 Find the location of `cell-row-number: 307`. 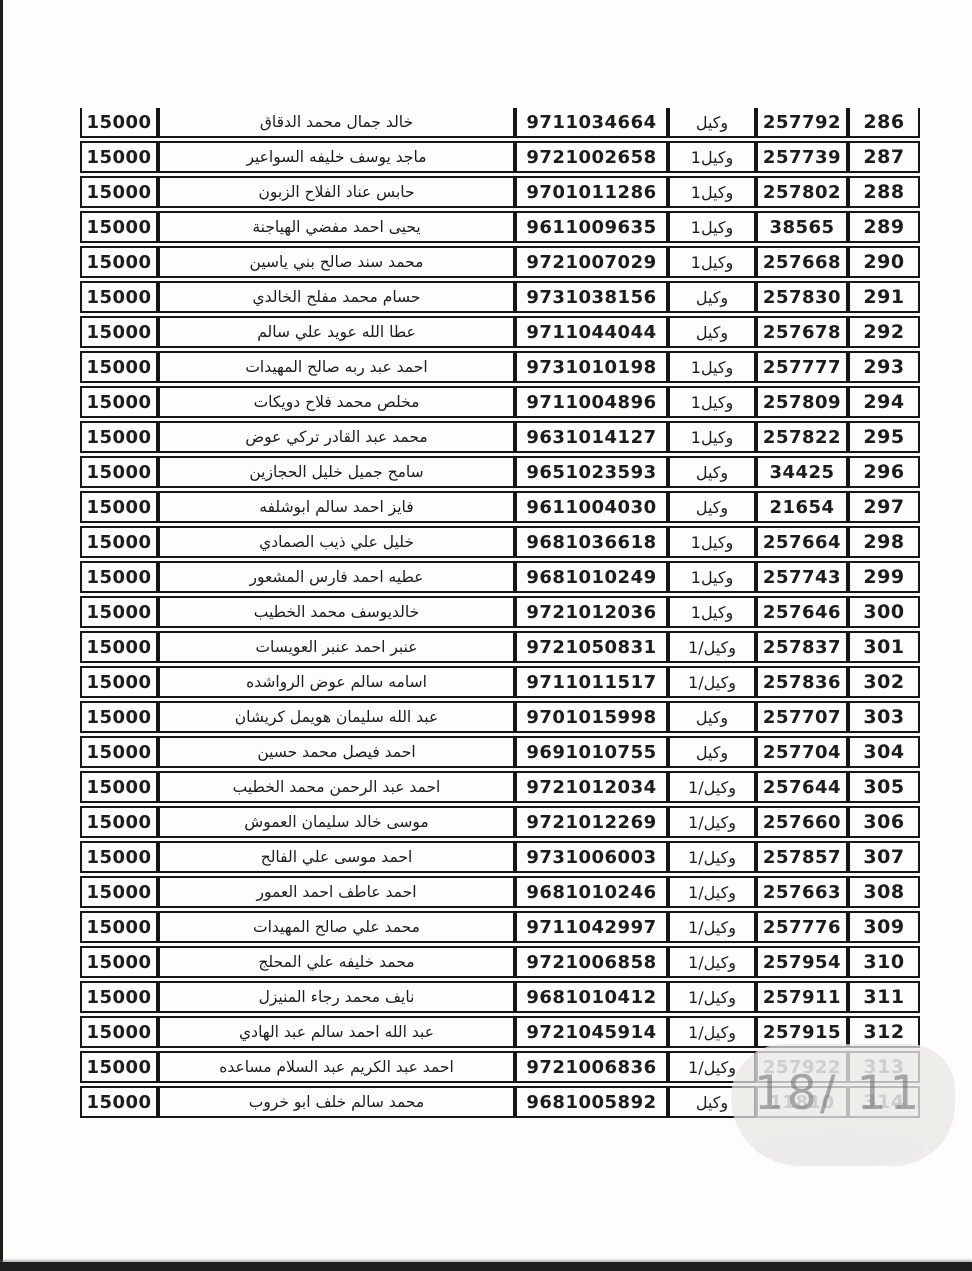

cell-row-number: 307 is located at coordinates (884, 857).